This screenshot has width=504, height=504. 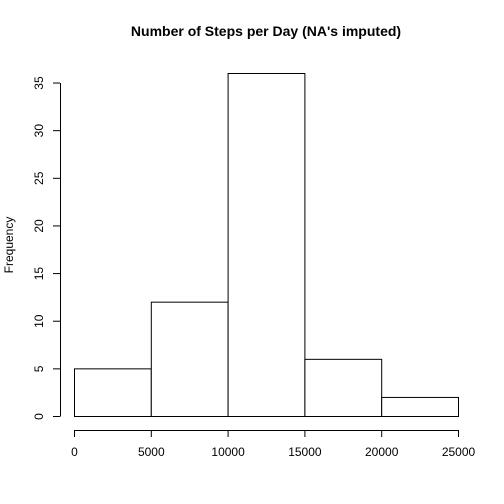 I want to click on x-tick-label: 5000, so click(x=151, y=452).